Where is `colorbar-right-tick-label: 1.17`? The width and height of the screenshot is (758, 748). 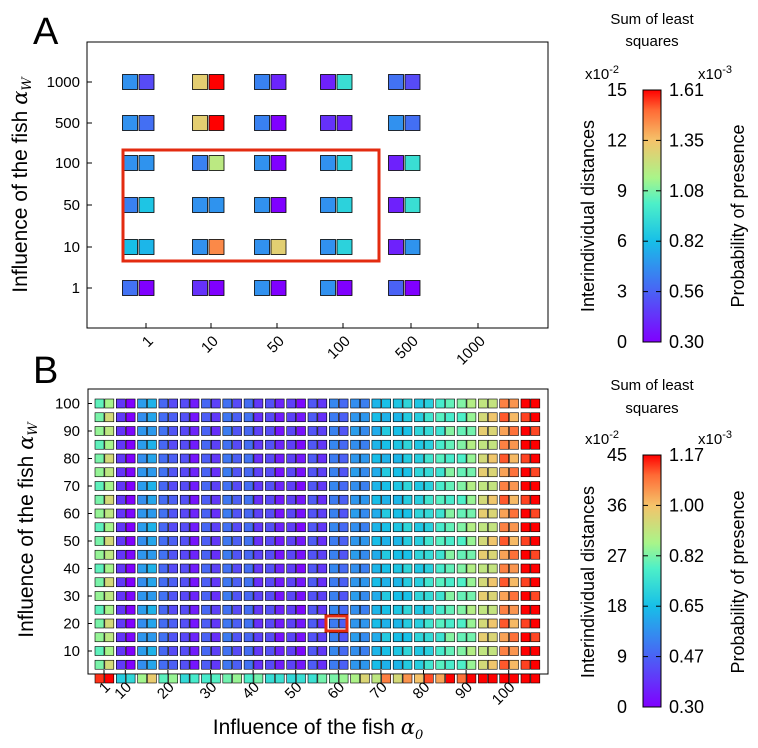
colorbar-right-tick-label: 1.17 is located at coordinates (686, 455).